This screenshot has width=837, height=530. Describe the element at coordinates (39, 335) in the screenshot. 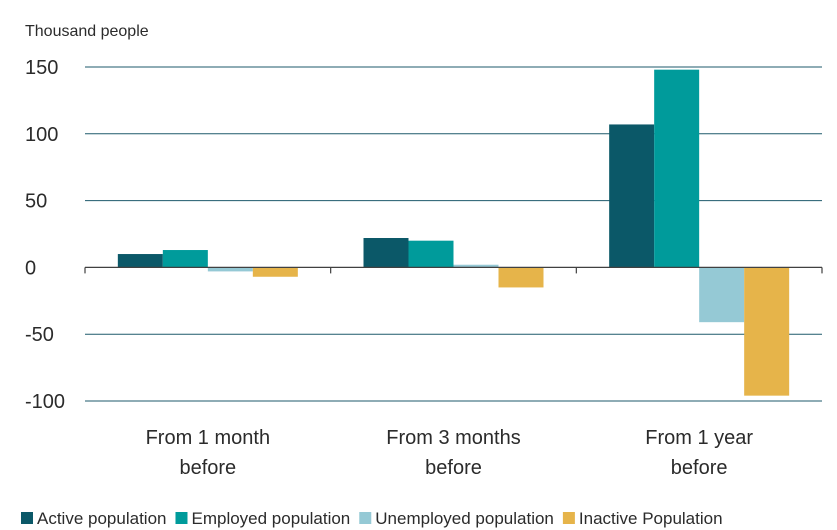

I see `y-tick-label: -50` at that location.